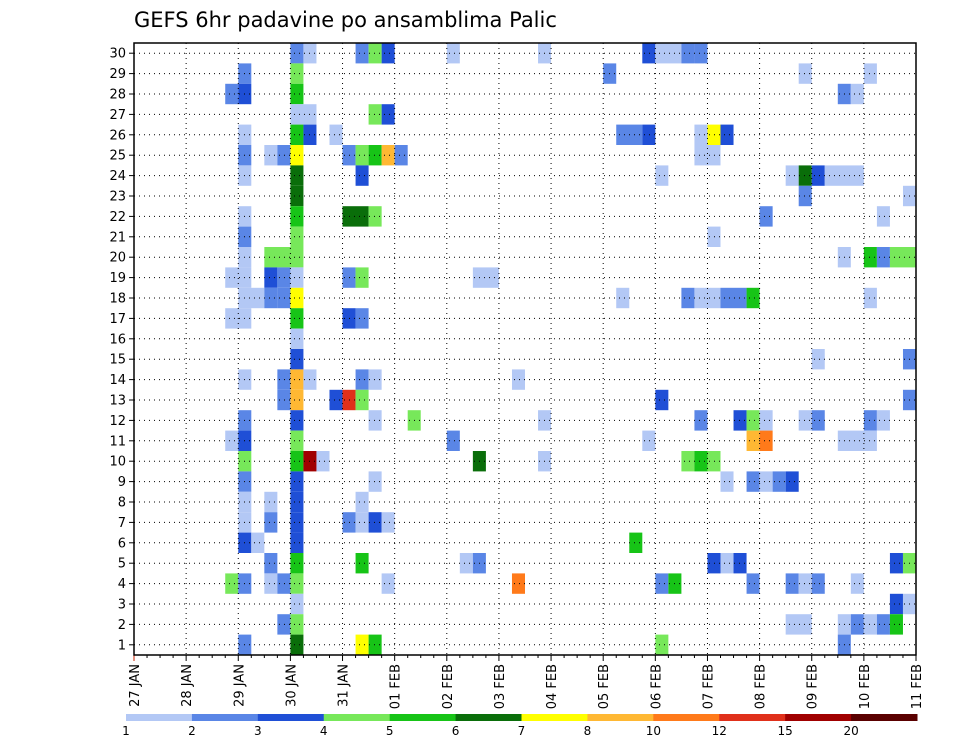  What do you see at coordinates (708, 686) in the screenshot?
I see `x-tick-label: 07 FEB` at bounding box center [708, 686].